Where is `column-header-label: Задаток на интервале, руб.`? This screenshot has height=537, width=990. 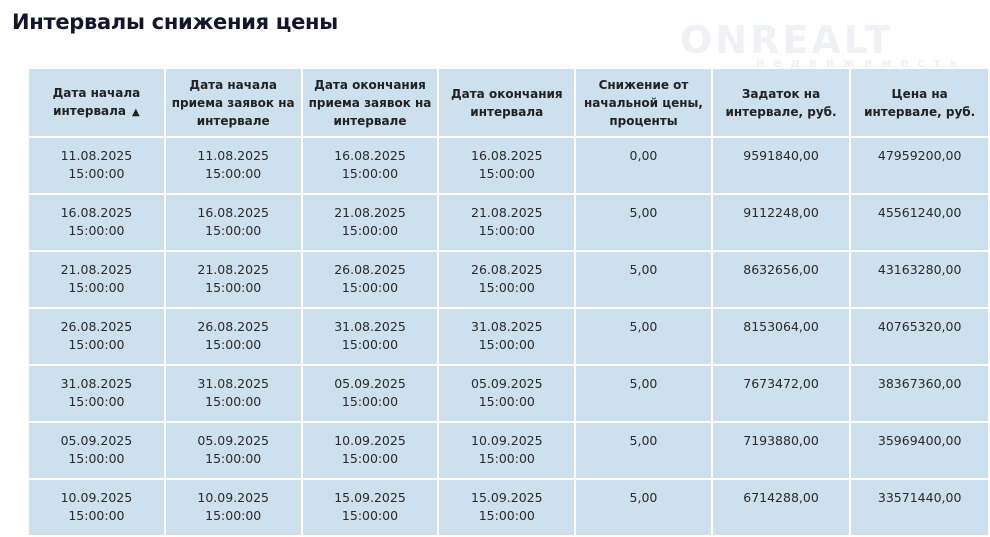
column-header-label: Задаток на интервале, руб. is located at coordinates (781, 102).